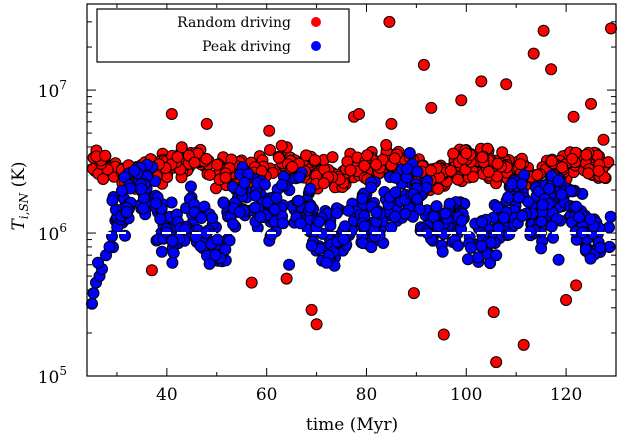 The height and width of the screenshot is (438, 619). Describe the element at coordinates (52, 90) in the screenshot. I see `y-tick-label: 10⁷` at that location.